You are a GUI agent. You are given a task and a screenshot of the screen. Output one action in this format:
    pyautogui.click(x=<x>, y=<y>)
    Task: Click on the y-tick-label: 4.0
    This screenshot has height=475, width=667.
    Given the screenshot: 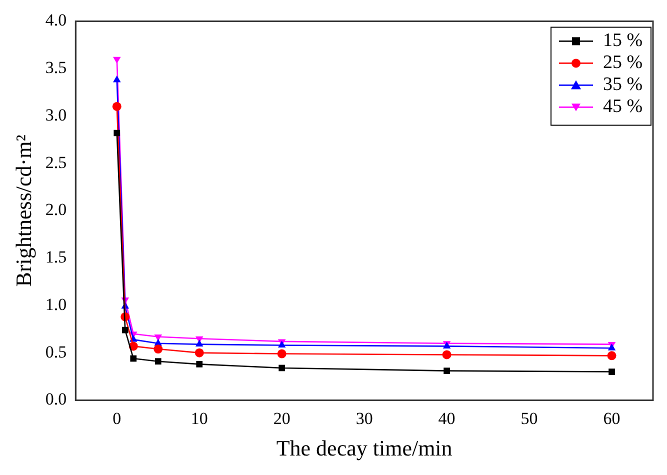 What is the action you would take?
    pyautogui.click(x=56, y=20)
    